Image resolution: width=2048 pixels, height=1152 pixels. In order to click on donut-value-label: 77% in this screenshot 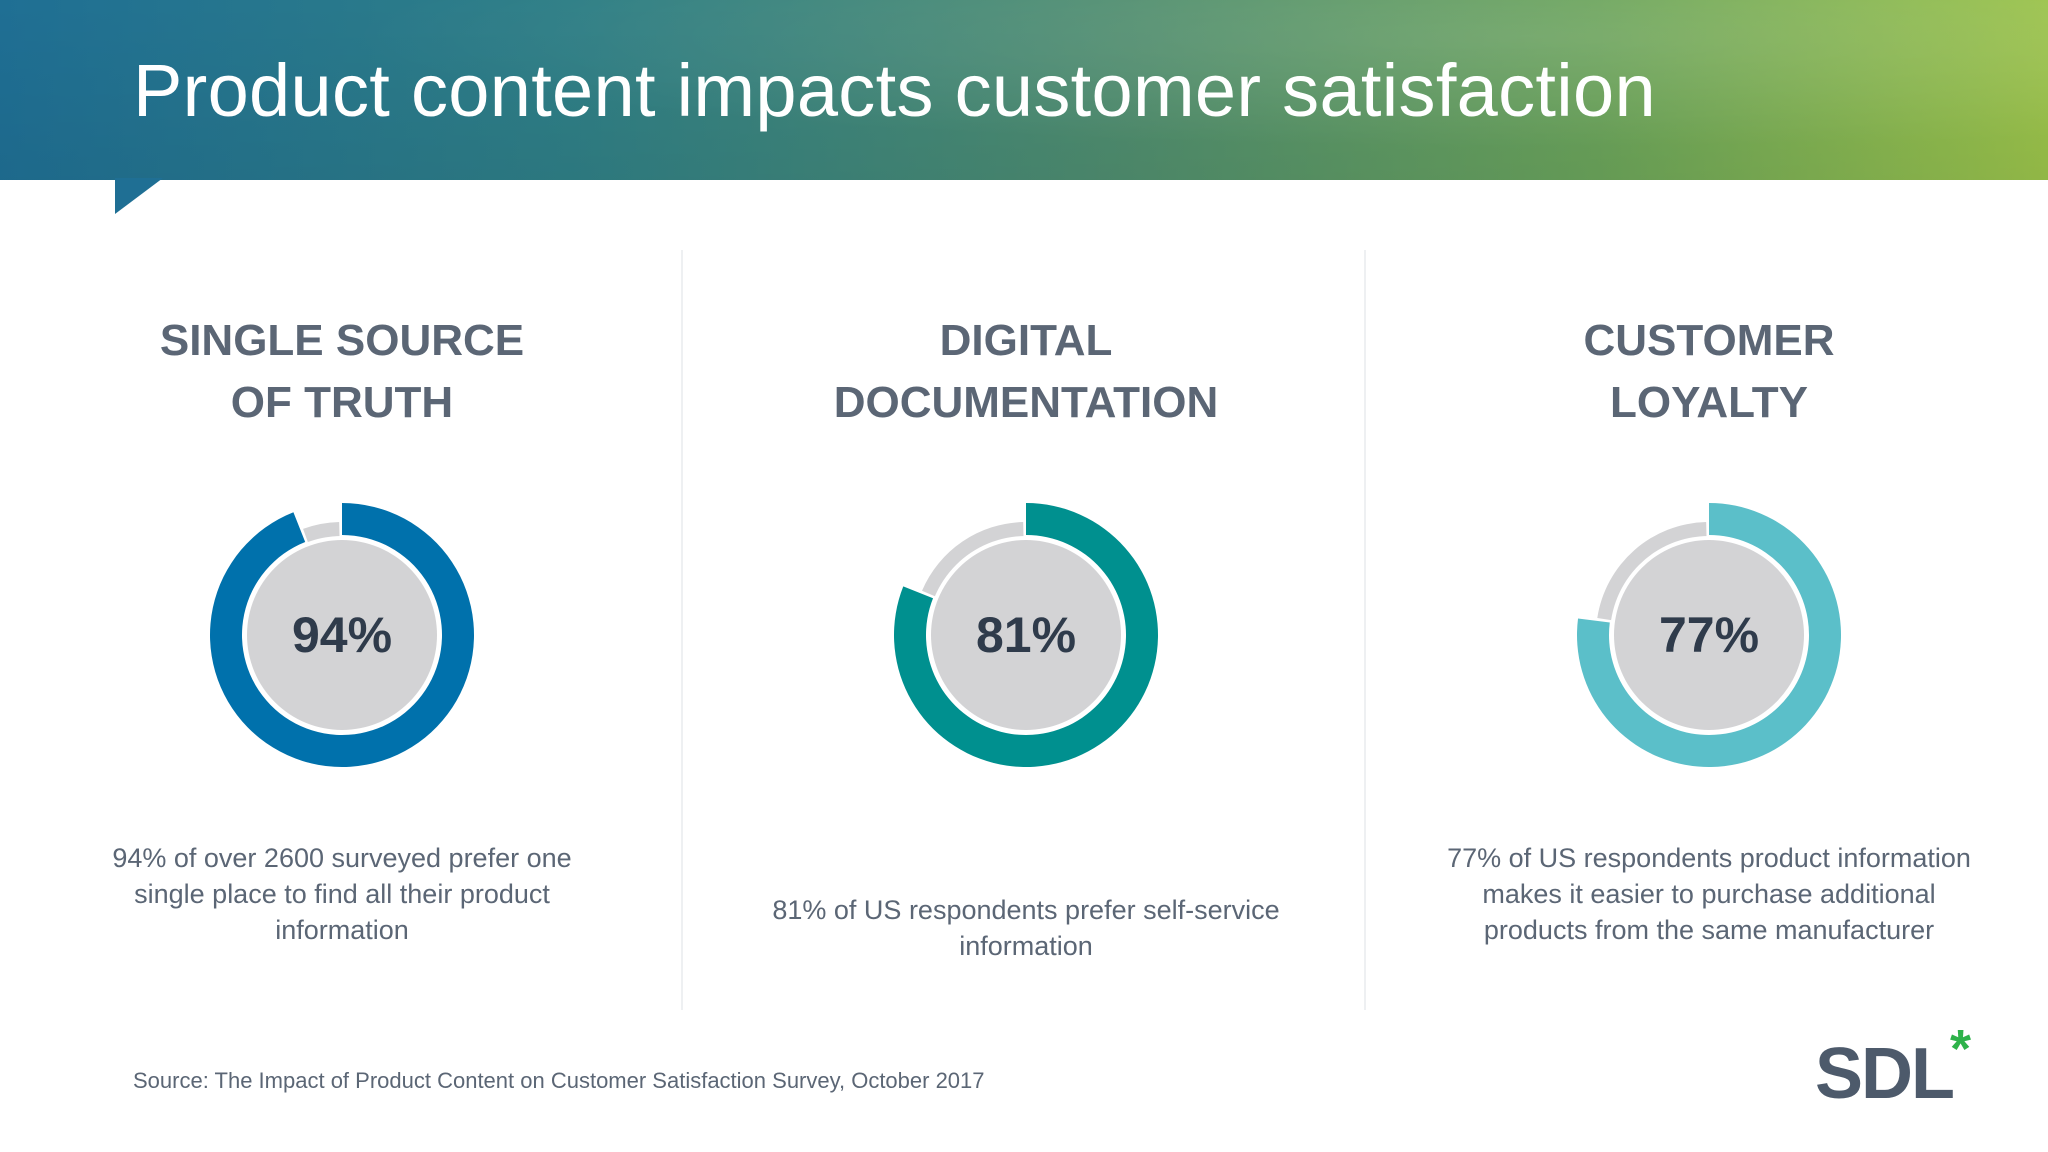, I will do `click(1709, 635)`.